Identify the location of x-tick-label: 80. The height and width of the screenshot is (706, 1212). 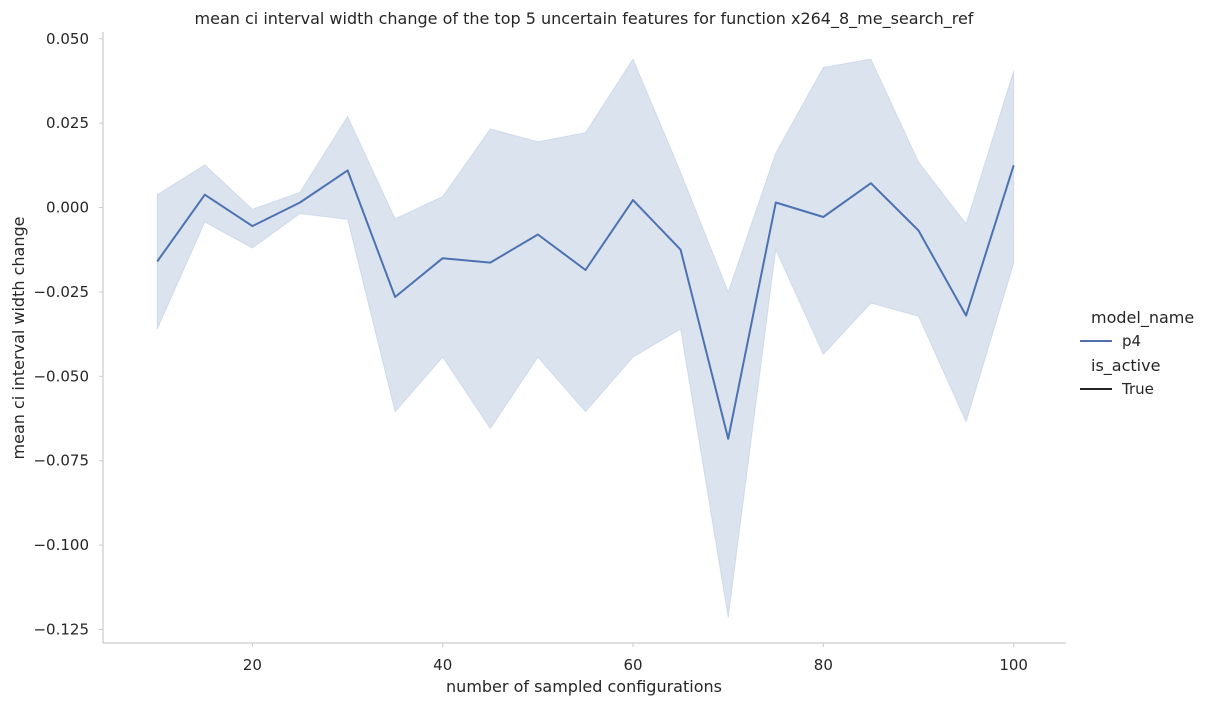
(823, 665).